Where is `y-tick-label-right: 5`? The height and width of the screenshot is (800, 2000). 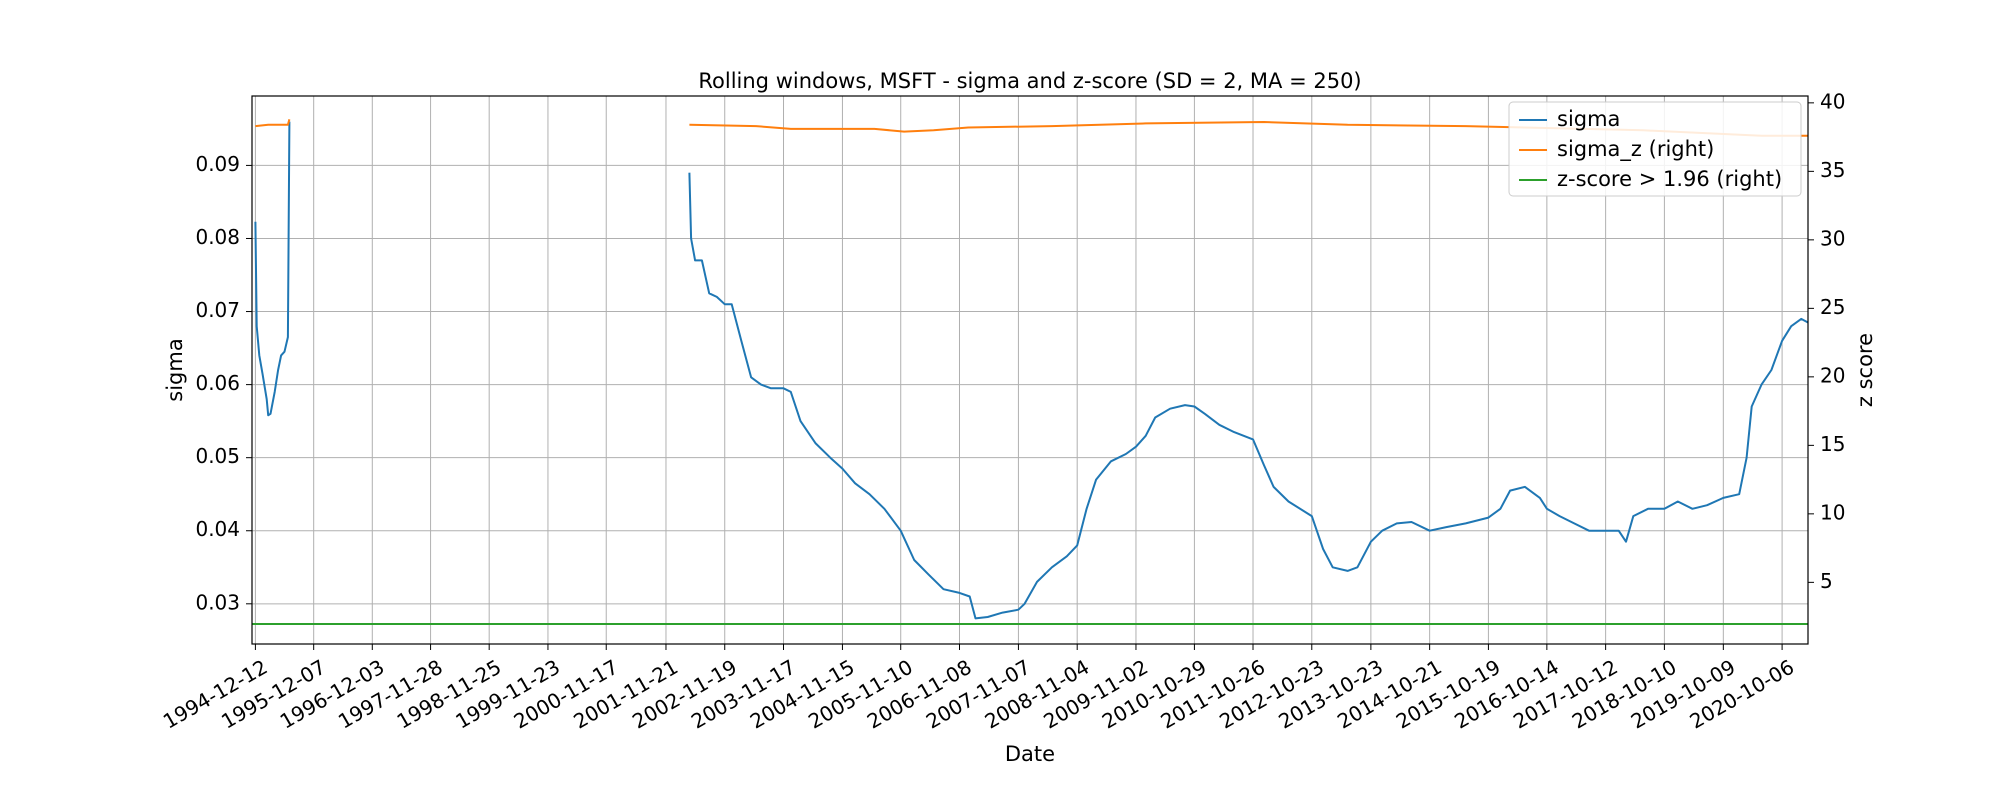 y-tick-label-right: 5 is located at coordinates (1826, 581).